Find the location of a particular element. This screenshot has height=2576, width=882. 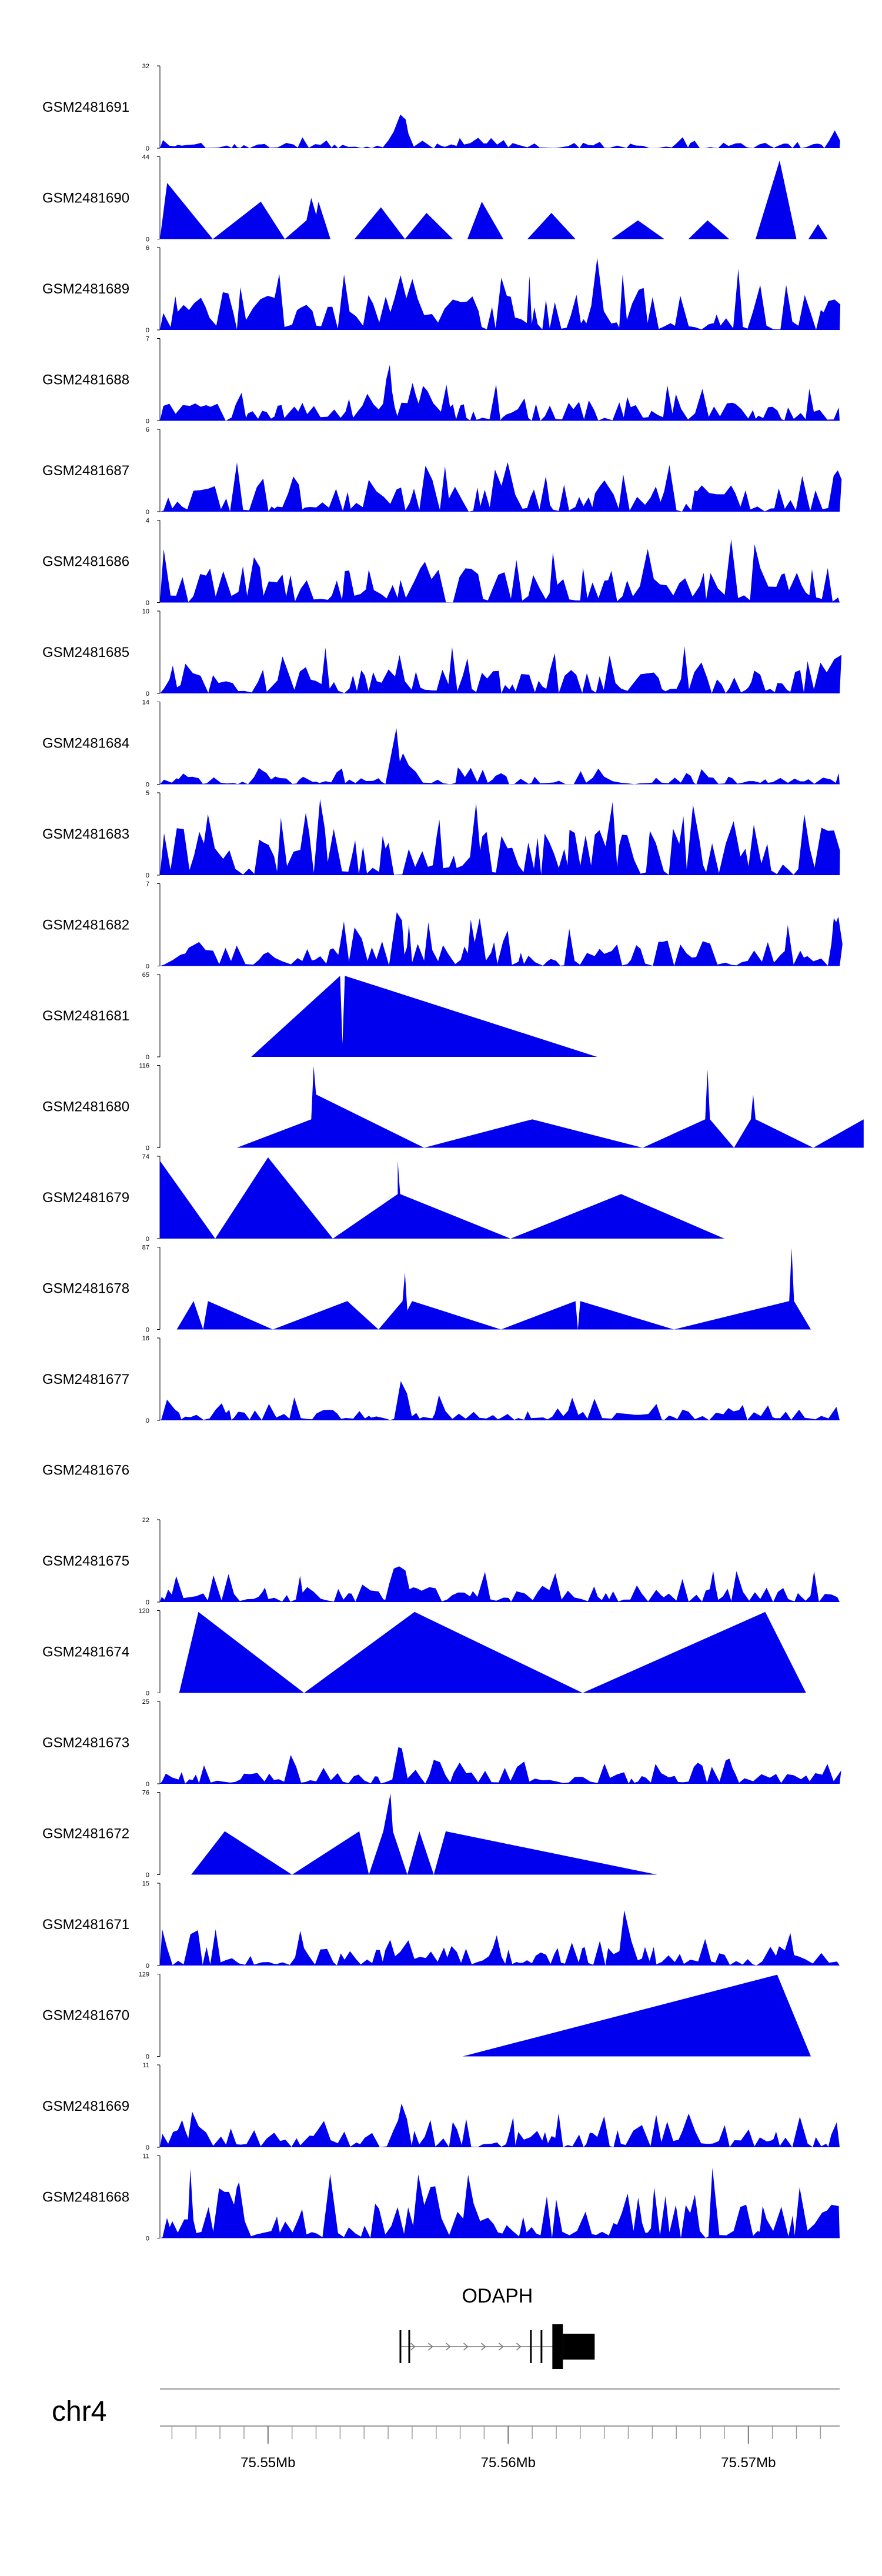

track-label: GSM2481675 is located at coordinates (85, 1561).